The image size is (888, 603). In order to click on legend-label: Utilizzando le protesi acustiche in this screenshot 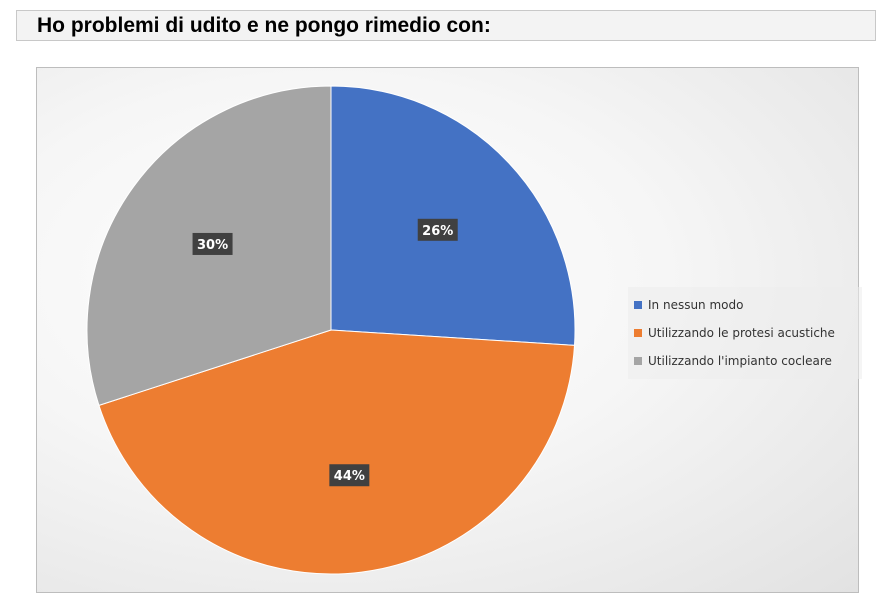, I will do `click(741, 333)`.